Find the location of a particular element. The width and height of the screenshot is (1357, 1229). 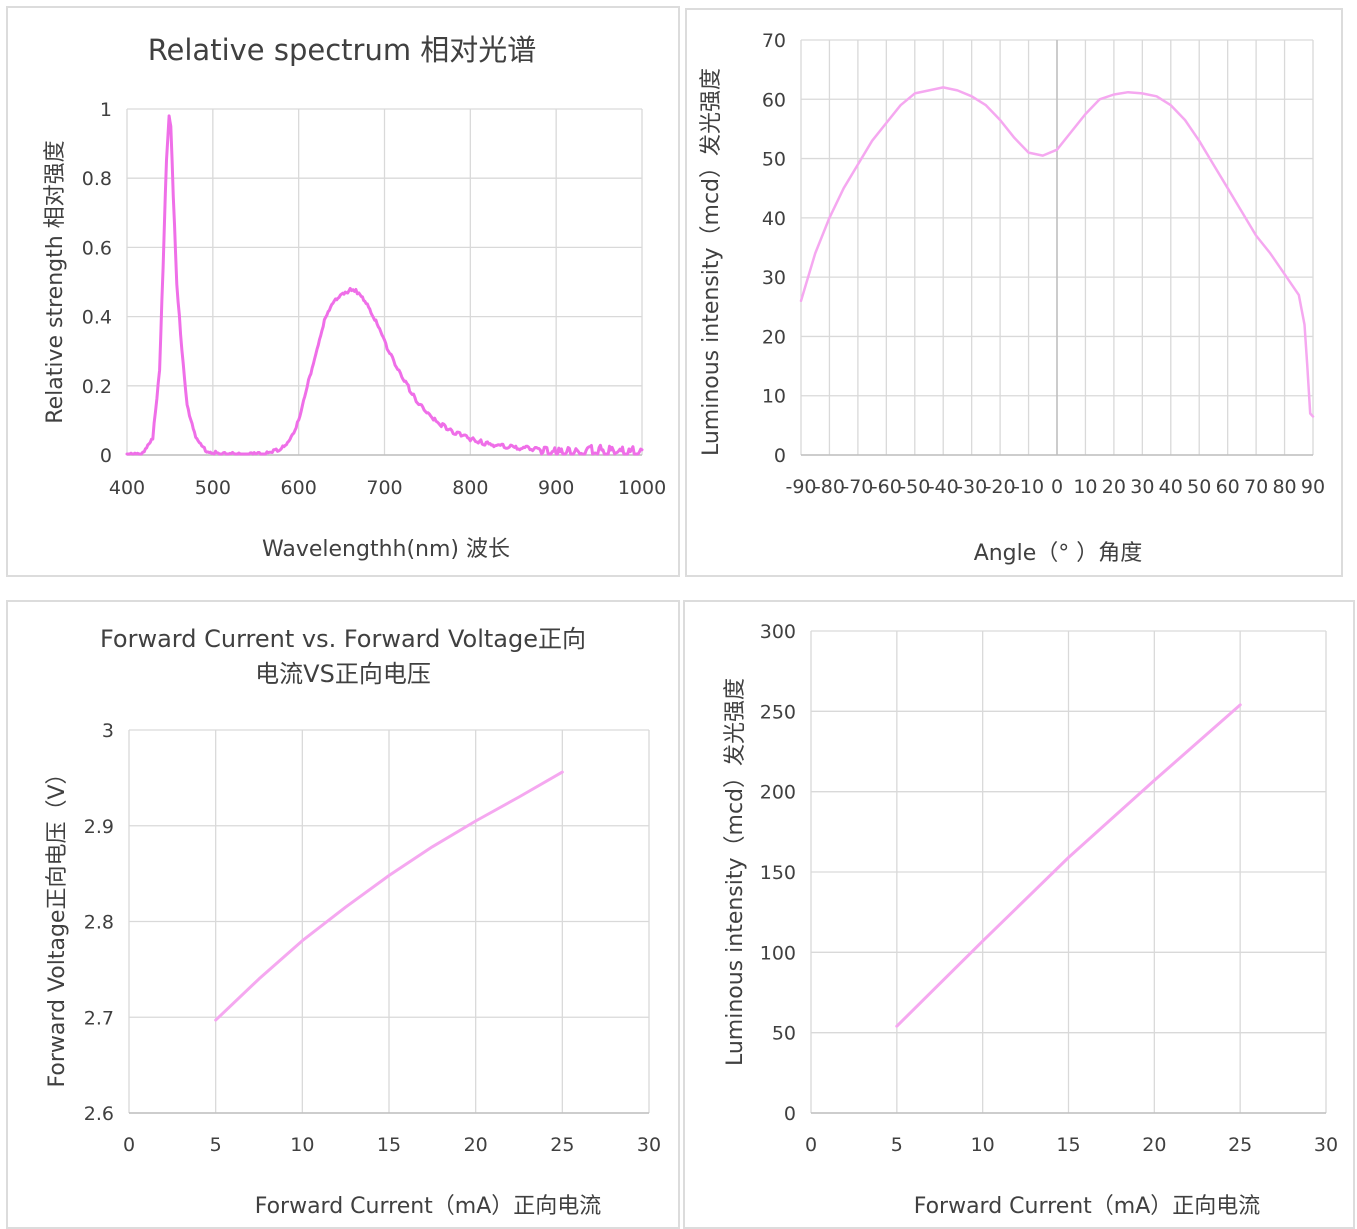

y-tick-label: 0.6 is located at coordinates (97, 248).